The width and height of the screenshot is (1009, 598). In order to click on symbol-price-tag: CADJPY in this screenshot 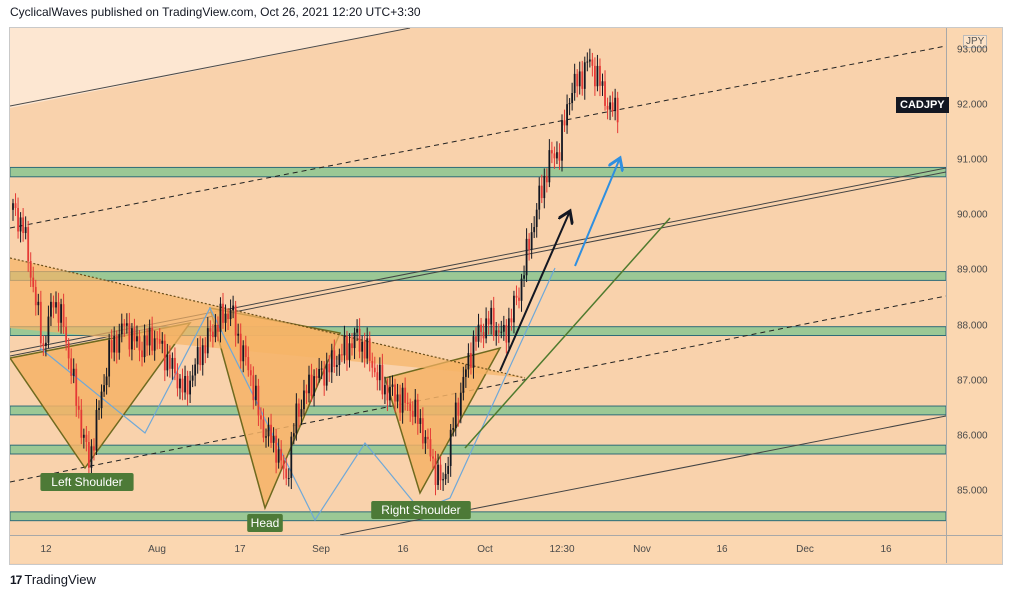, I will do `click(922, 105)`.